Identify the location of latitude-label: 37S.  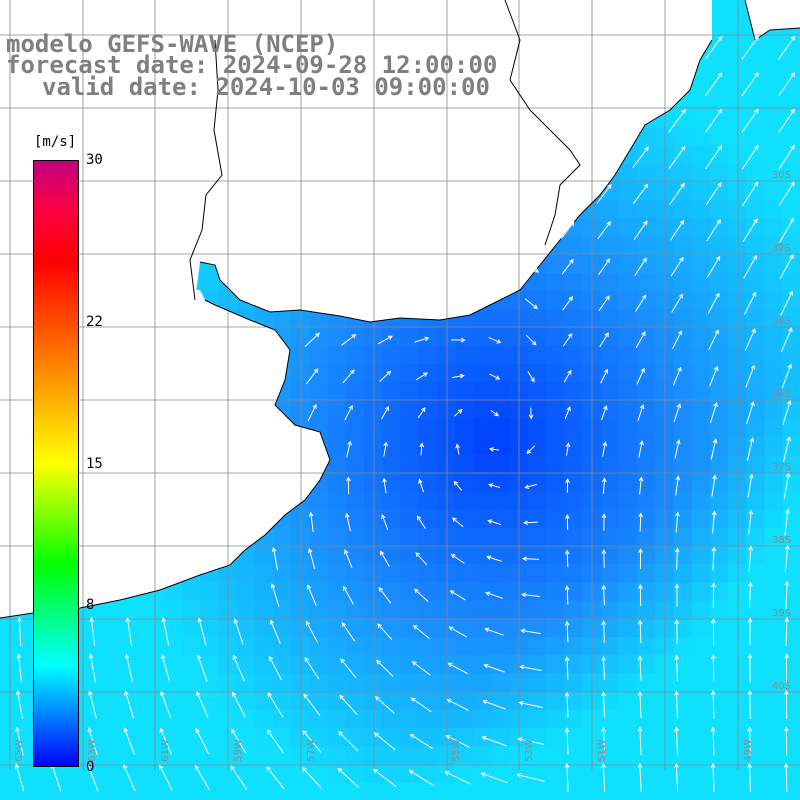
(782, 467).